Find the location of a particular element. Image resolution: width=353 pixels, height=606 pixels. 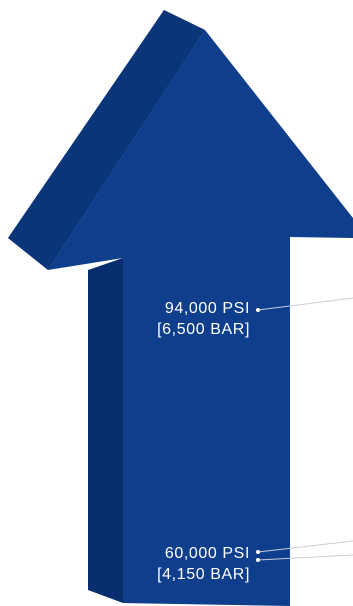

bar-value-low: [4,150 BAR] is located at coordinates (203, 574).